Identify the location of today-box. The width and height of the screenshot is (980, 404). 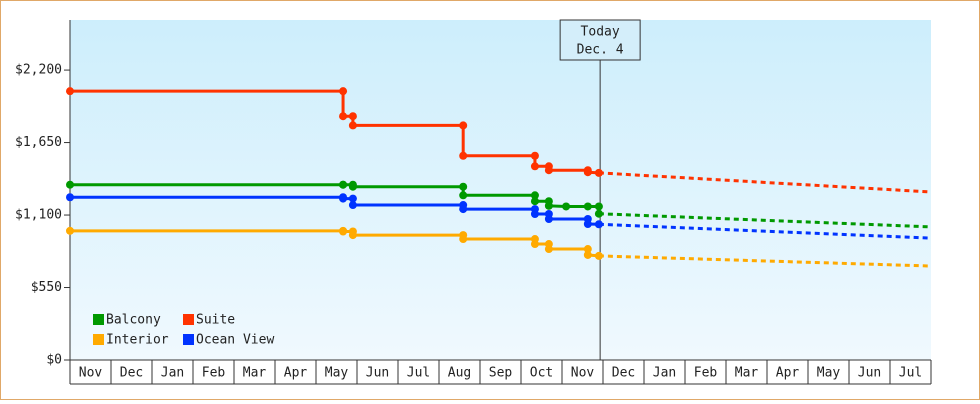
(600, 40).